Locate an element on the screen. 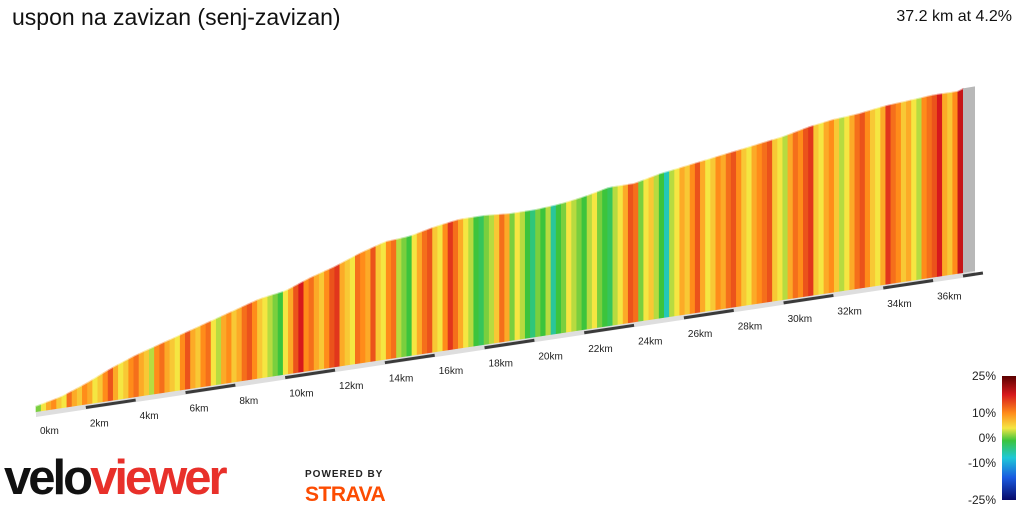 The width and height of the screenshot is (1024, 512). logo-viewer-text: viewer is located at coordinates (158, 478).